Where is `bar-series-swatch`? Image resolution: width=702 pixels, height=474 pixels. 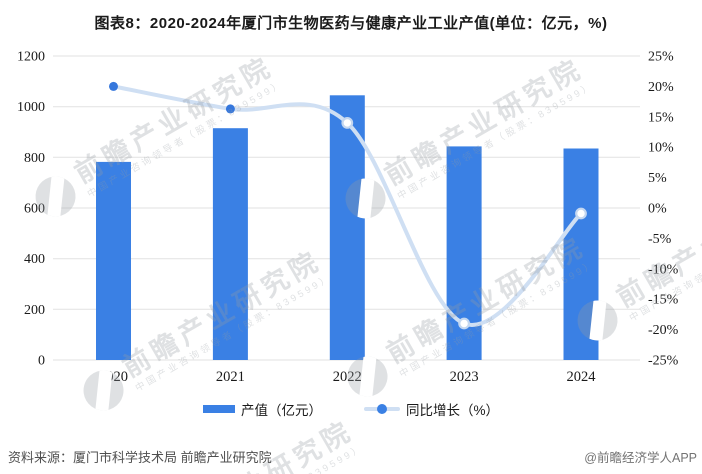 bar-series-swatch is located at coordinates (218, 409).